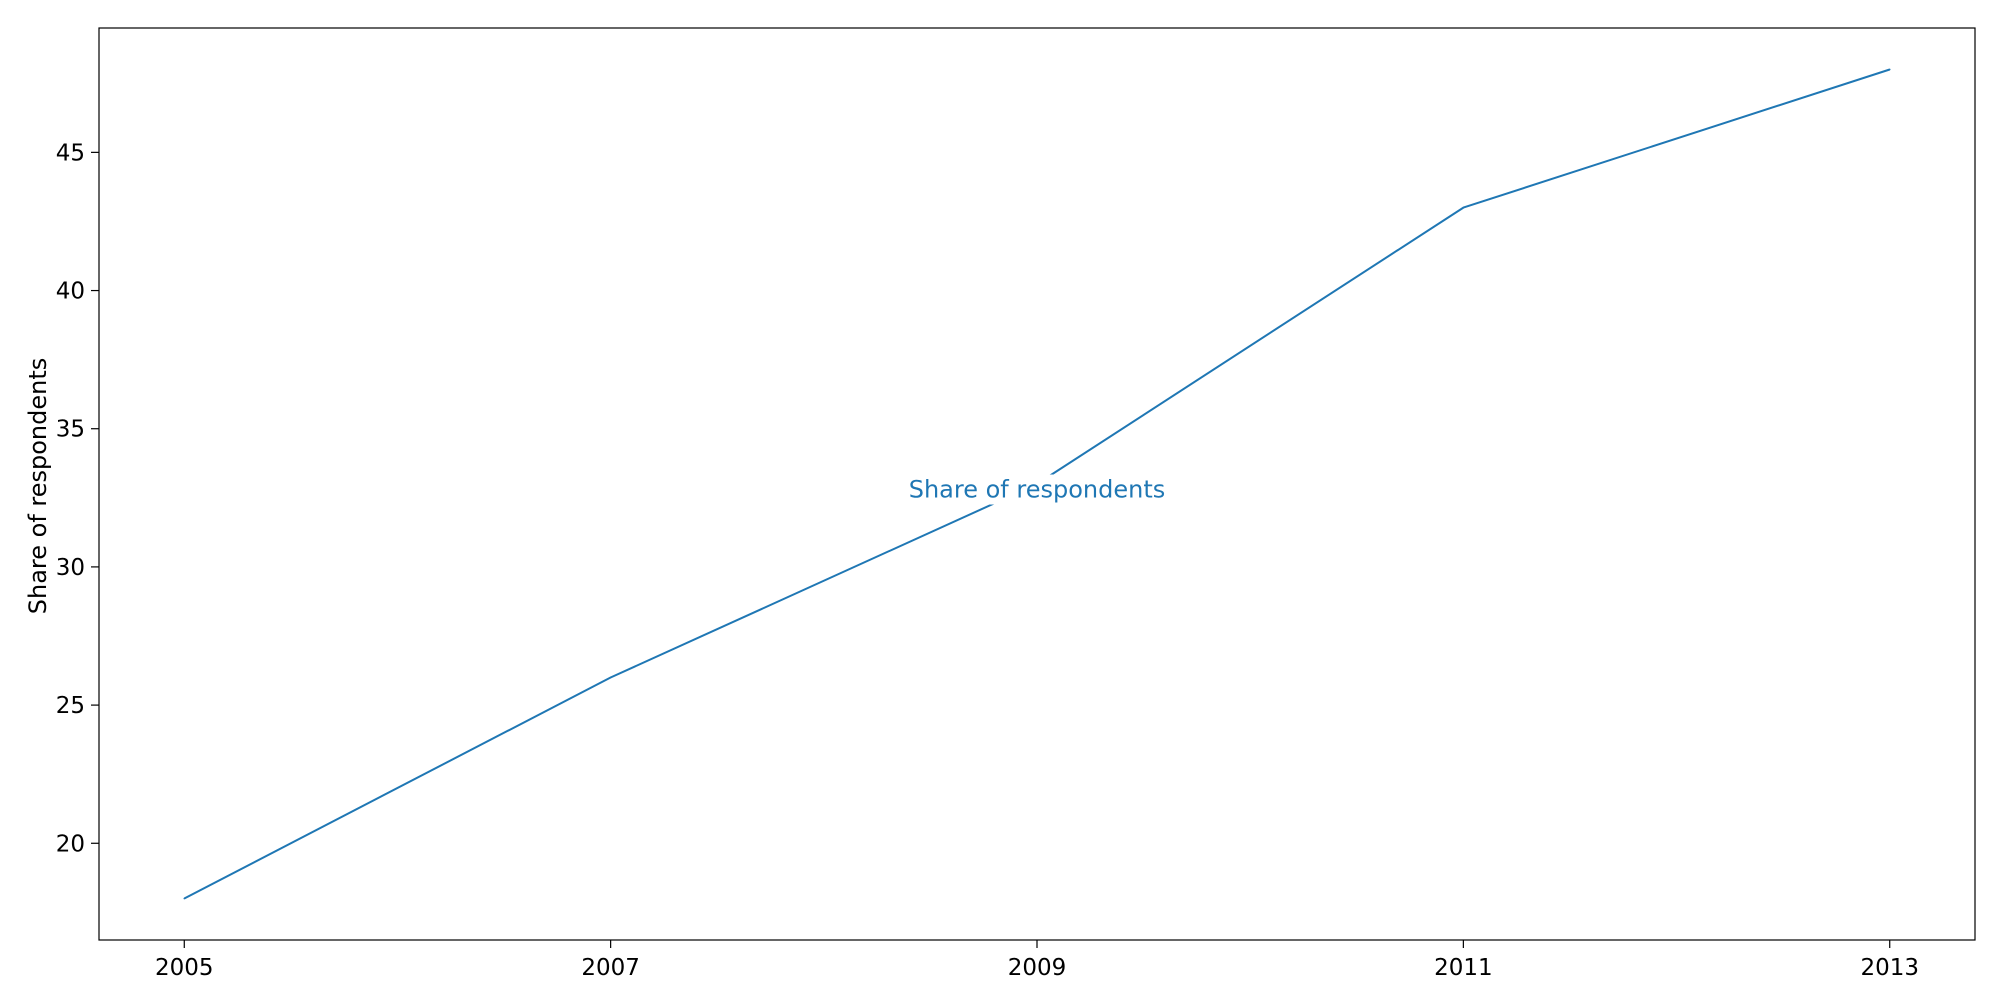 This screenshot has height=1000, width=2000. What do you see at coordinates (70, 706) in the screenshot?
I see `y-tick-label: 25` at bounding box center [70, 706].